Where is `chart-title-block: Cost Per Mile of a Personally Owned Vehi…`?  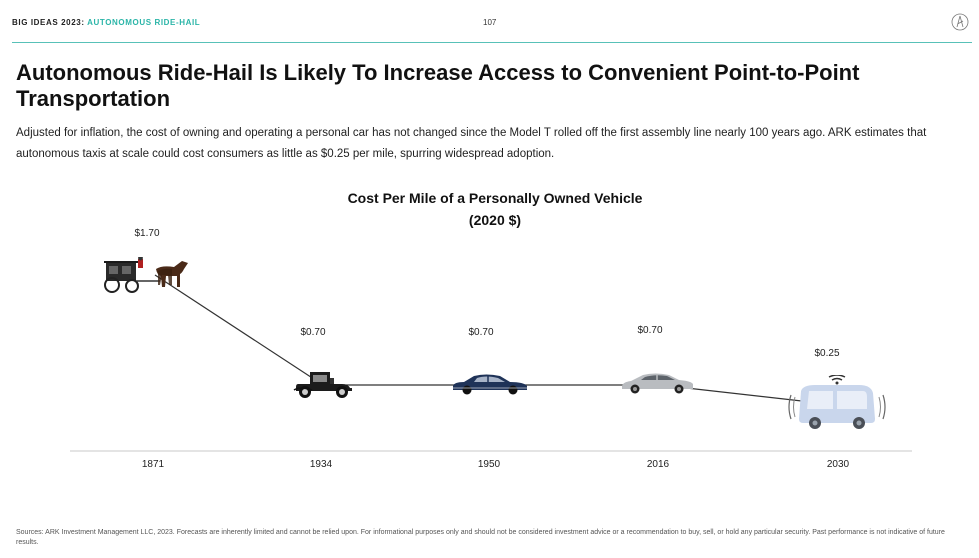 chart-title-block: Cost Per Mile of a Personally Owned Vehi… is located at coordinates (495, 209).